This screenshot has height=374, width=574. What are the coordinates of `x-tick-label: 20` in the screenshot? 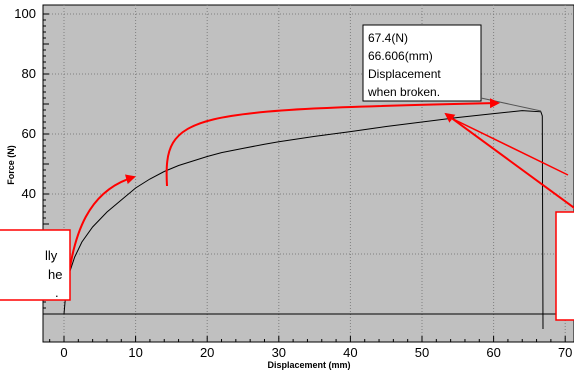 It's located at (207, 352).